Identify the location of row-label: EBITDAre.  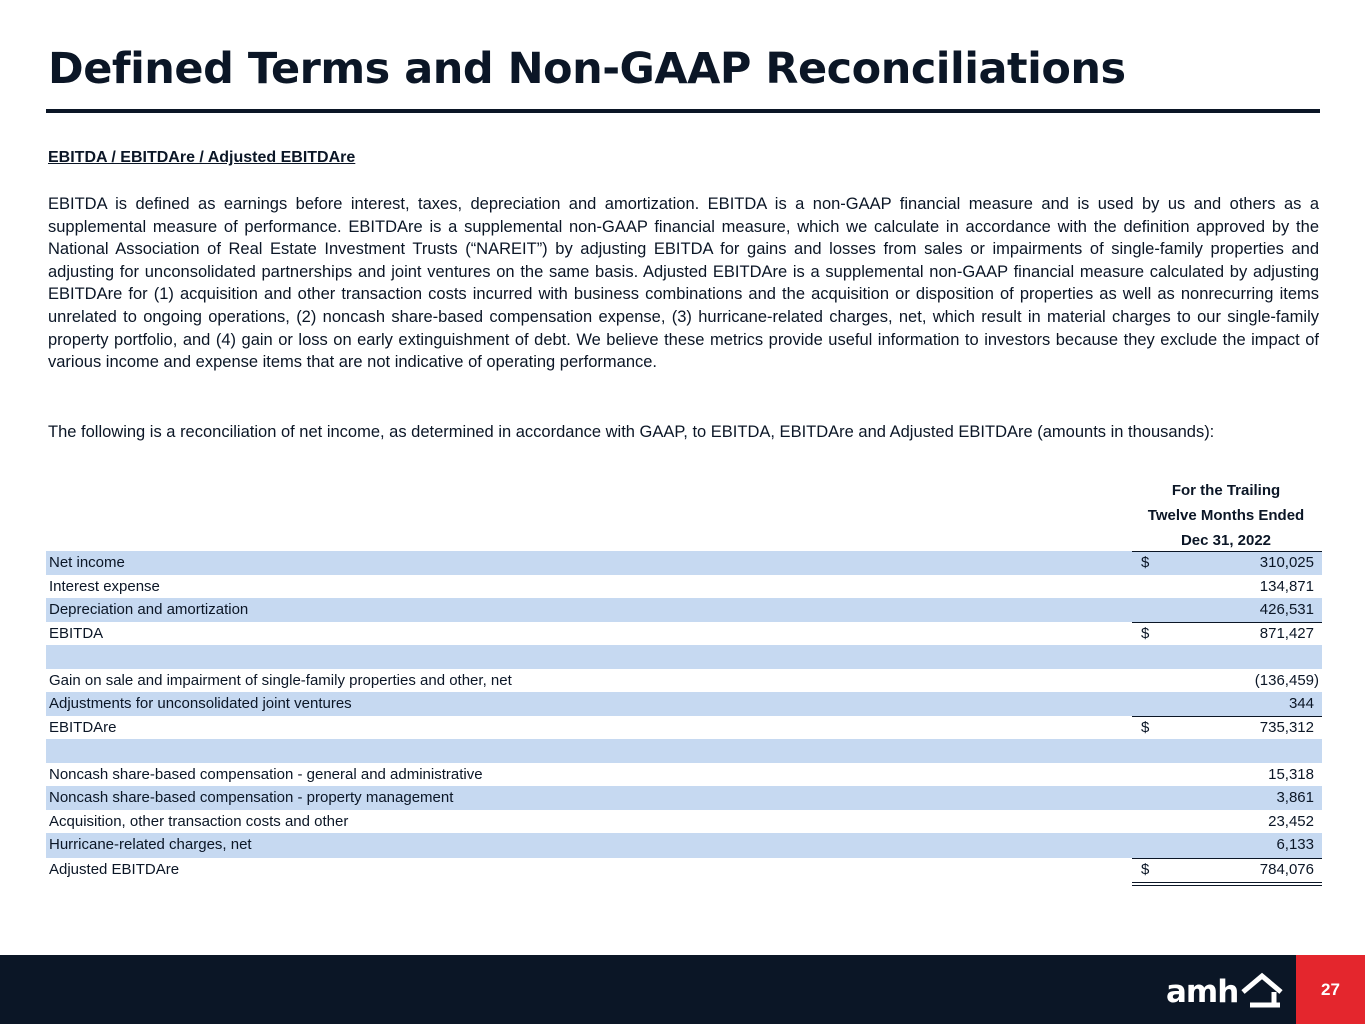
(83, 727).